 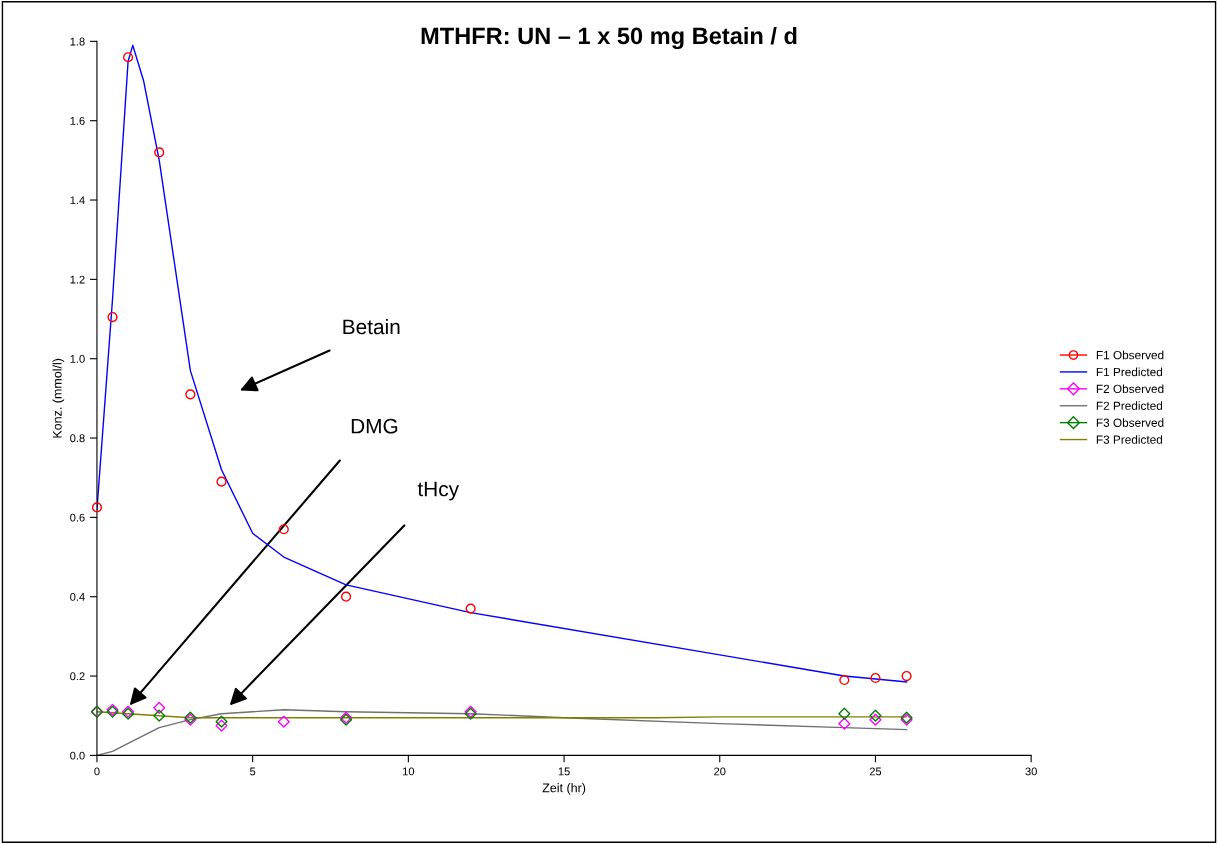 I want to click on legend-label: F2 Predicted, so click(x=1129, y=405).